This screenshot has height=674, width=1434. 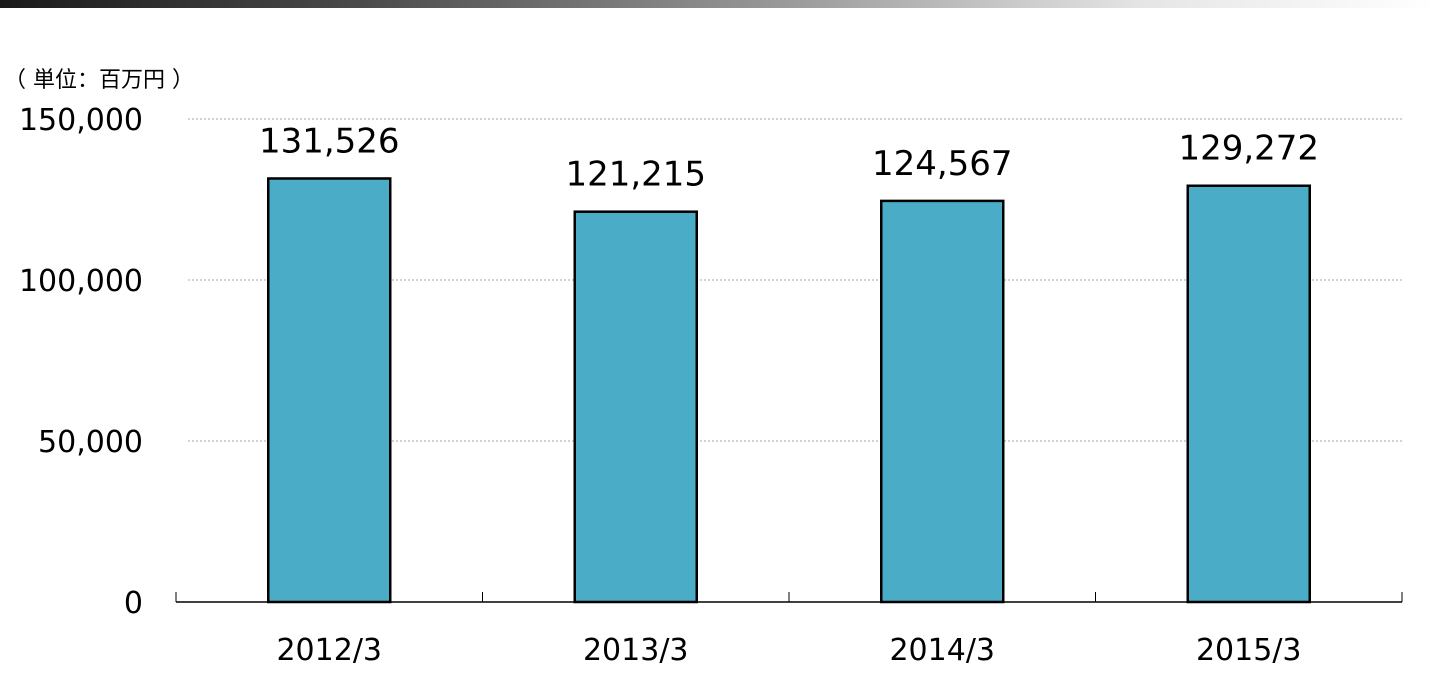 I want to click on header-gradient-bar, so click(x=717, y=4).